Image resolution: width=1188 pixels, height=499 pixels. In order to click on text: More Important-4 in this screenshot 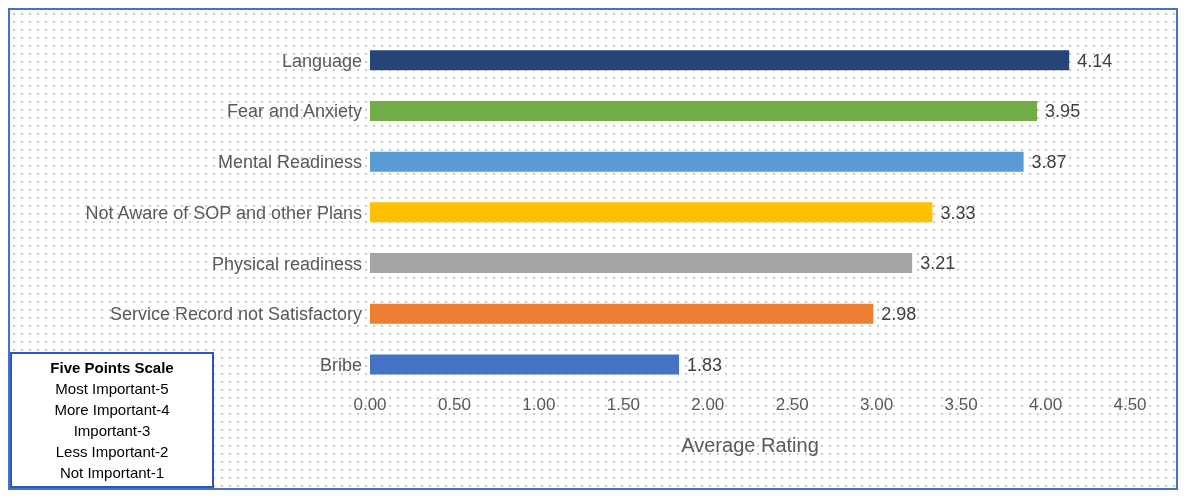, I will do `click(112, 410)`.